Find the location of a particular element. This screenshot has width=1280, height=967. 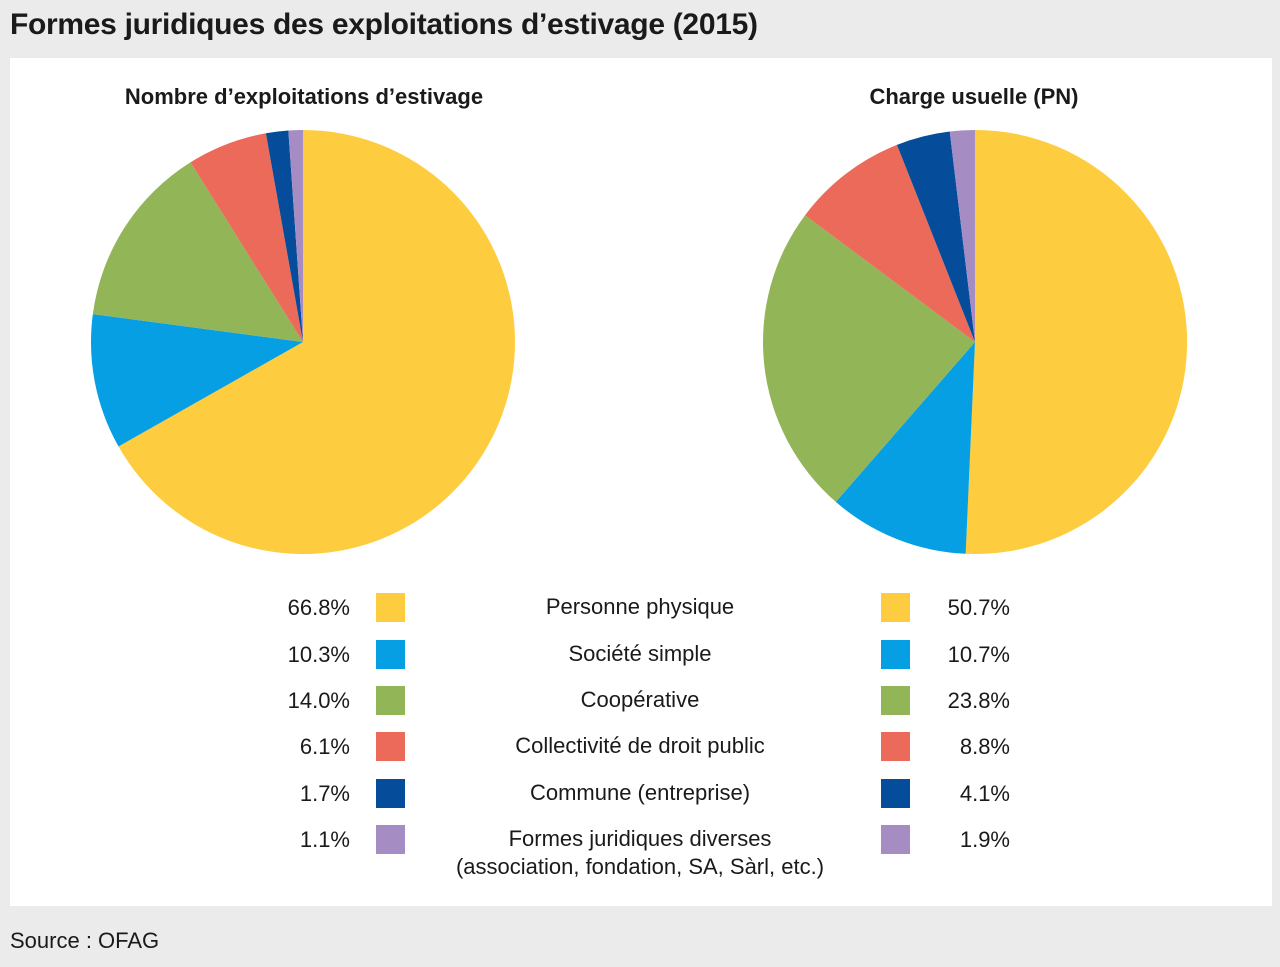

legend-row: 14.0% Coopérative 23.8% is located at coordinates (641, 702).